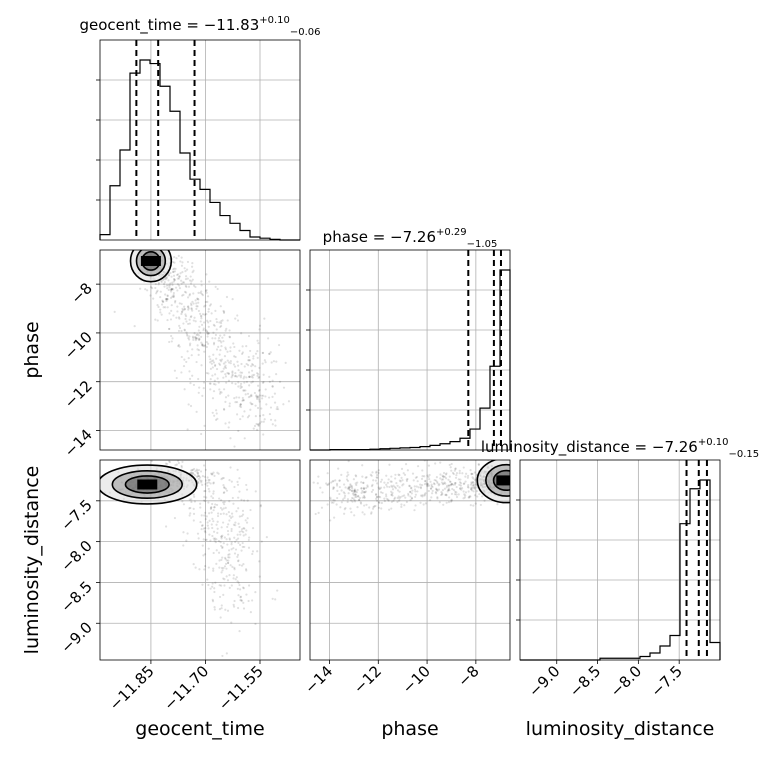 The width and height of the screenshot is (760, 760). Describe the element at coordinates (408, 339) in the screenshot. I see `panel-hist-phase: phase = −7.26+0.29−1.05` at that location.